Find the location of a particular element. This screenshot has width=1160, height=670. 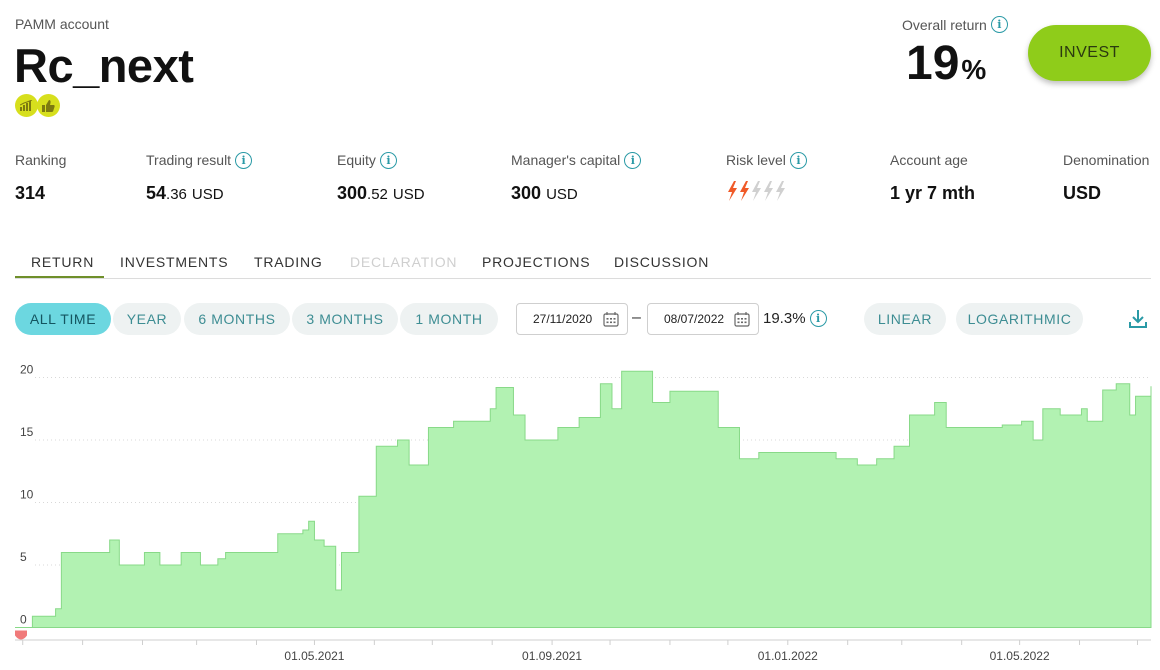

stat-label: Trading result i is located at coordinates (199, 160).